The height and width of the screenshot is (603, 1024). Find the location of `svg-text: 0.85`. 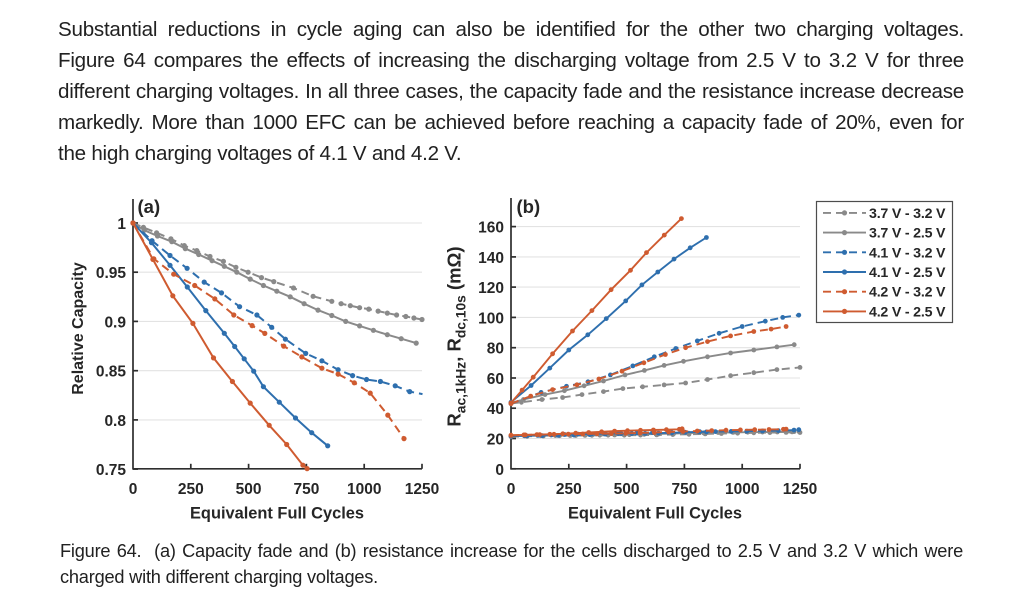

svg-text: 0.85 is located at coordinates (111, 372).